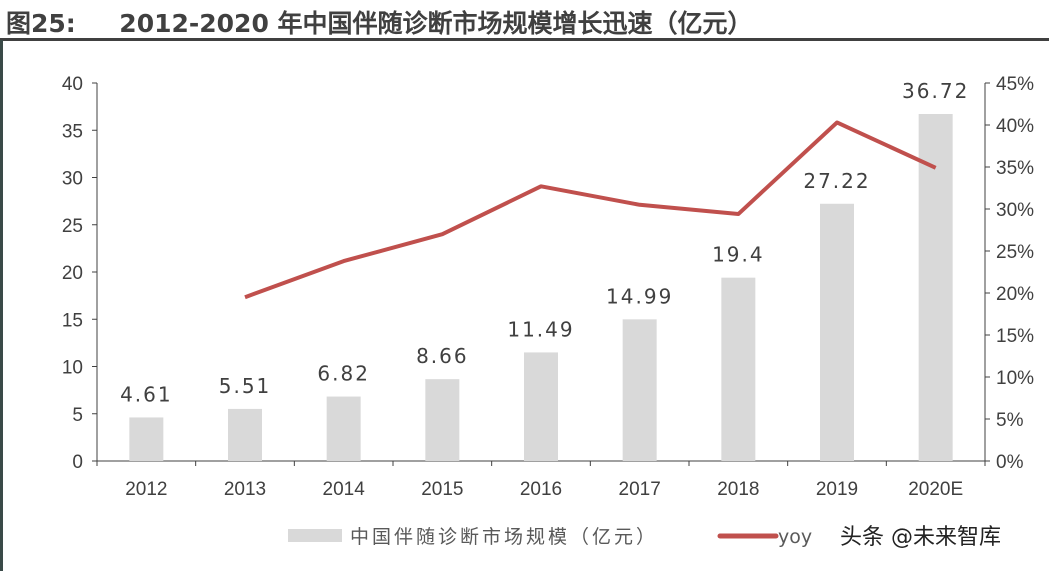  What do you see at coordinates (77, 462) in the screenshot?
I see `left-tick-label: 0` at bounding box center [77, 462].